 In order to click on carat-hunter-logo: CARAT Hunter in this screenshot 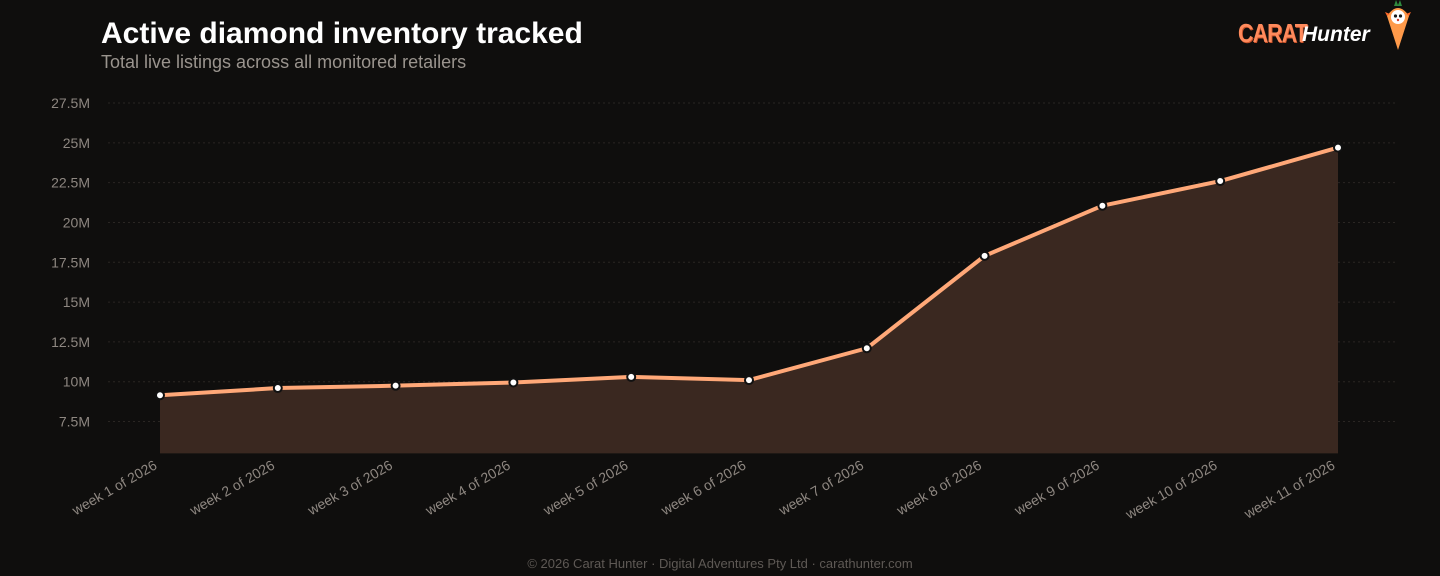, I will do `click(1328, 26)`.